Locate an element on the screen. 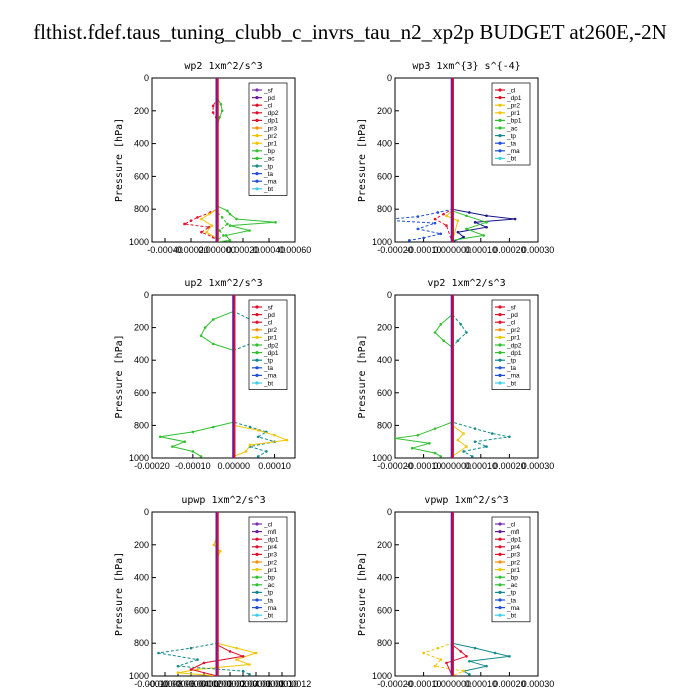 Image resolution: width=700 pixels, height=700 pixels. x-tick-label: 0.00060 is located at coordinates (295, 250).